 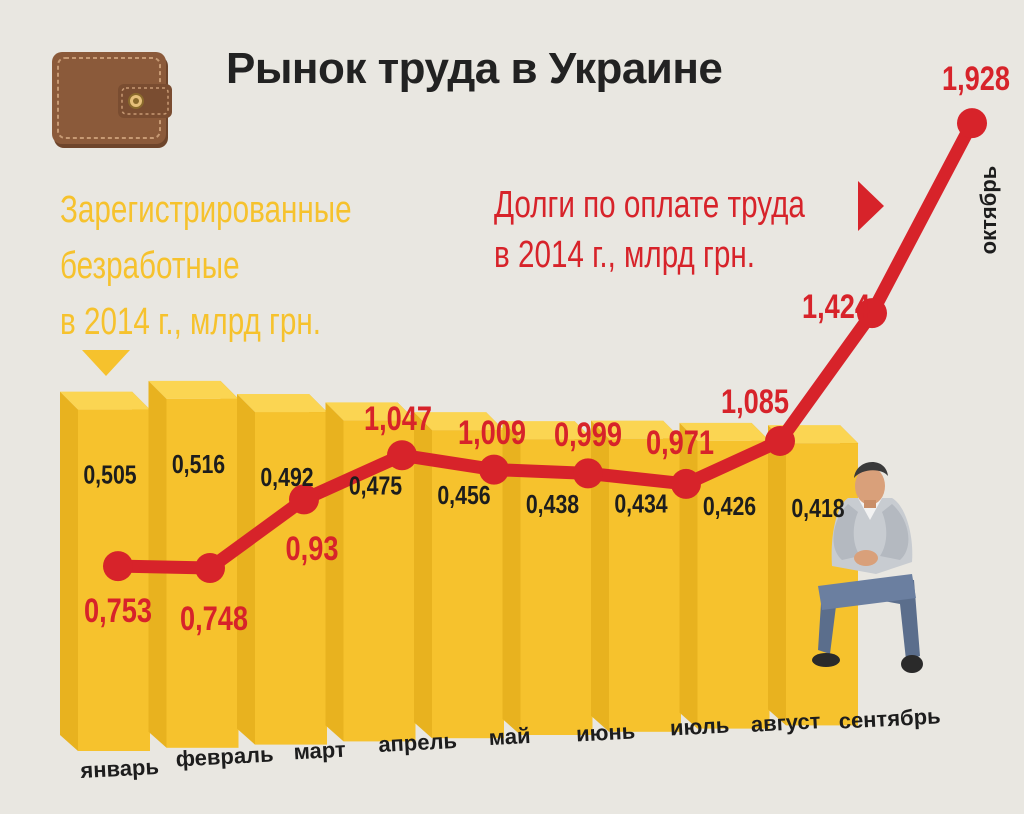 I want to click on category-label: октябрь, so click(x=988, y=210).